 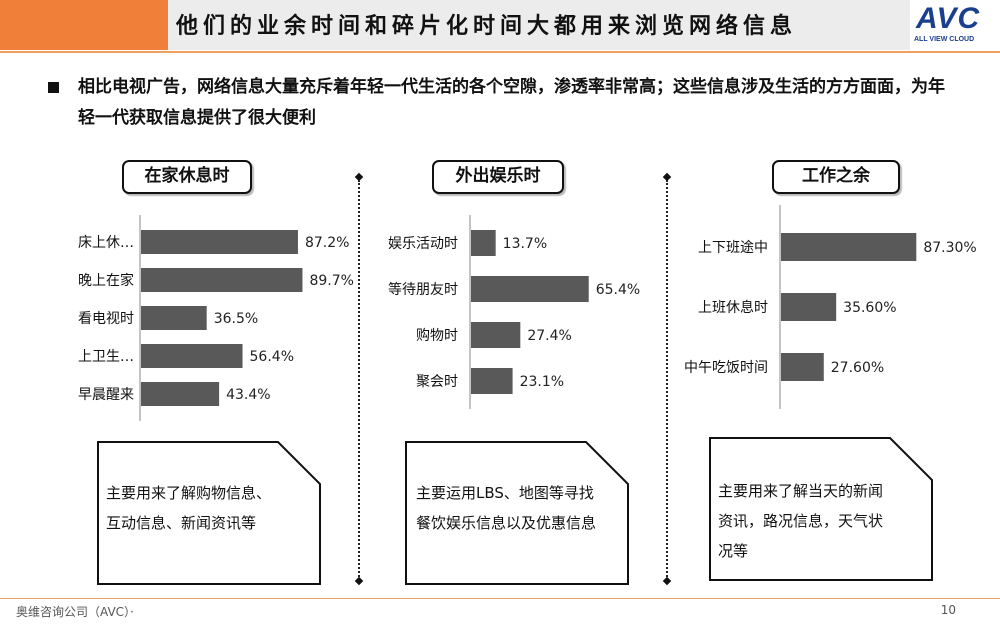 I want to click on note-work-text: 主要用来了解当天的新闻资讯，路况信息，天气状况等, so click(x=801, y=521).